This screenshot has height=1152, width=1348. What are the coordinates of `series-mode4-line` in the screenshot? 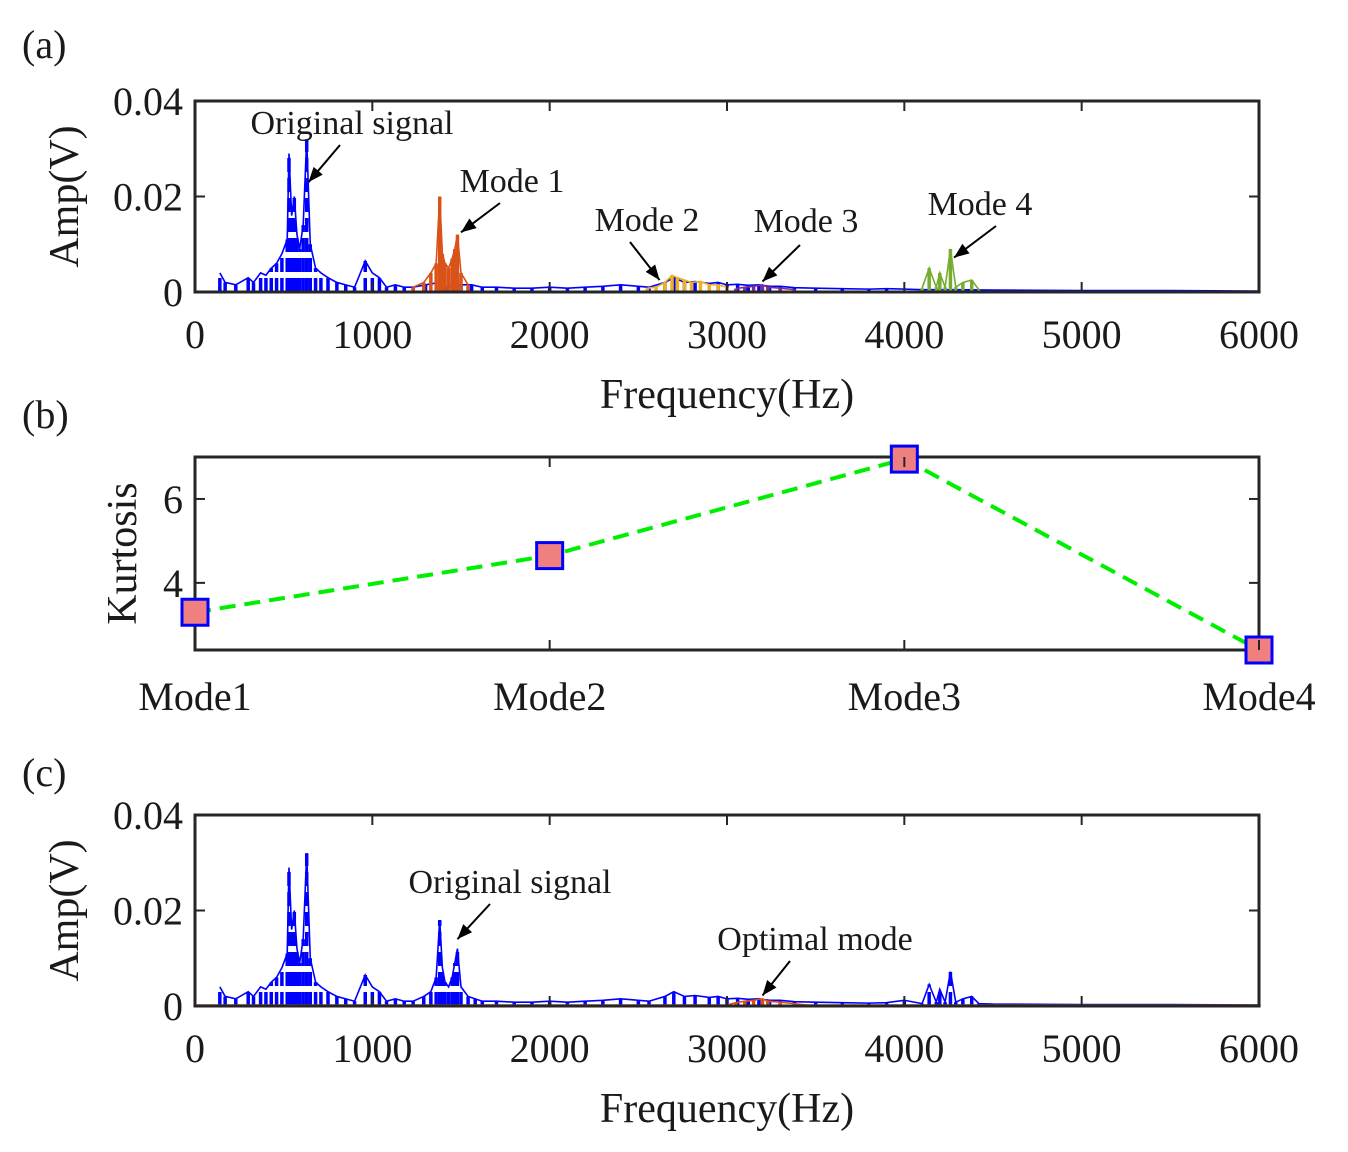 It's located at (950, 269).